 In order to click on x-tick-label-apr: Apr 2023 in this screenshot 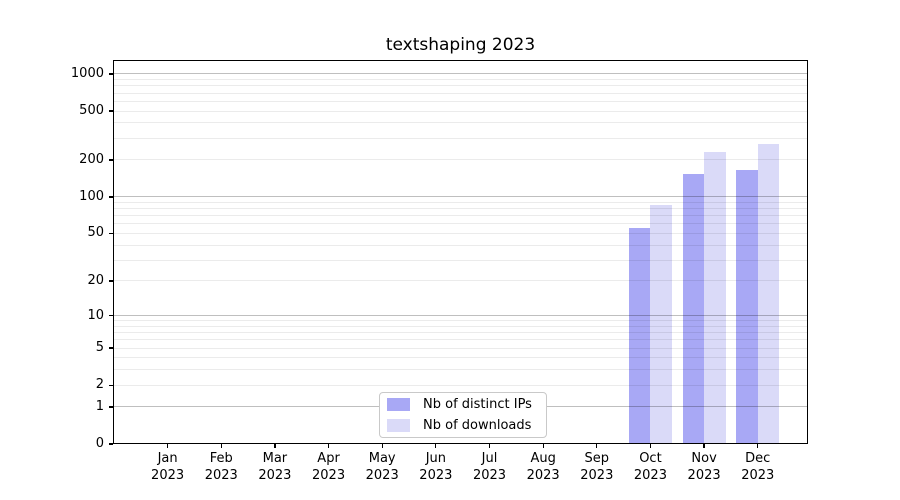, I will do `click(329, 467)`.